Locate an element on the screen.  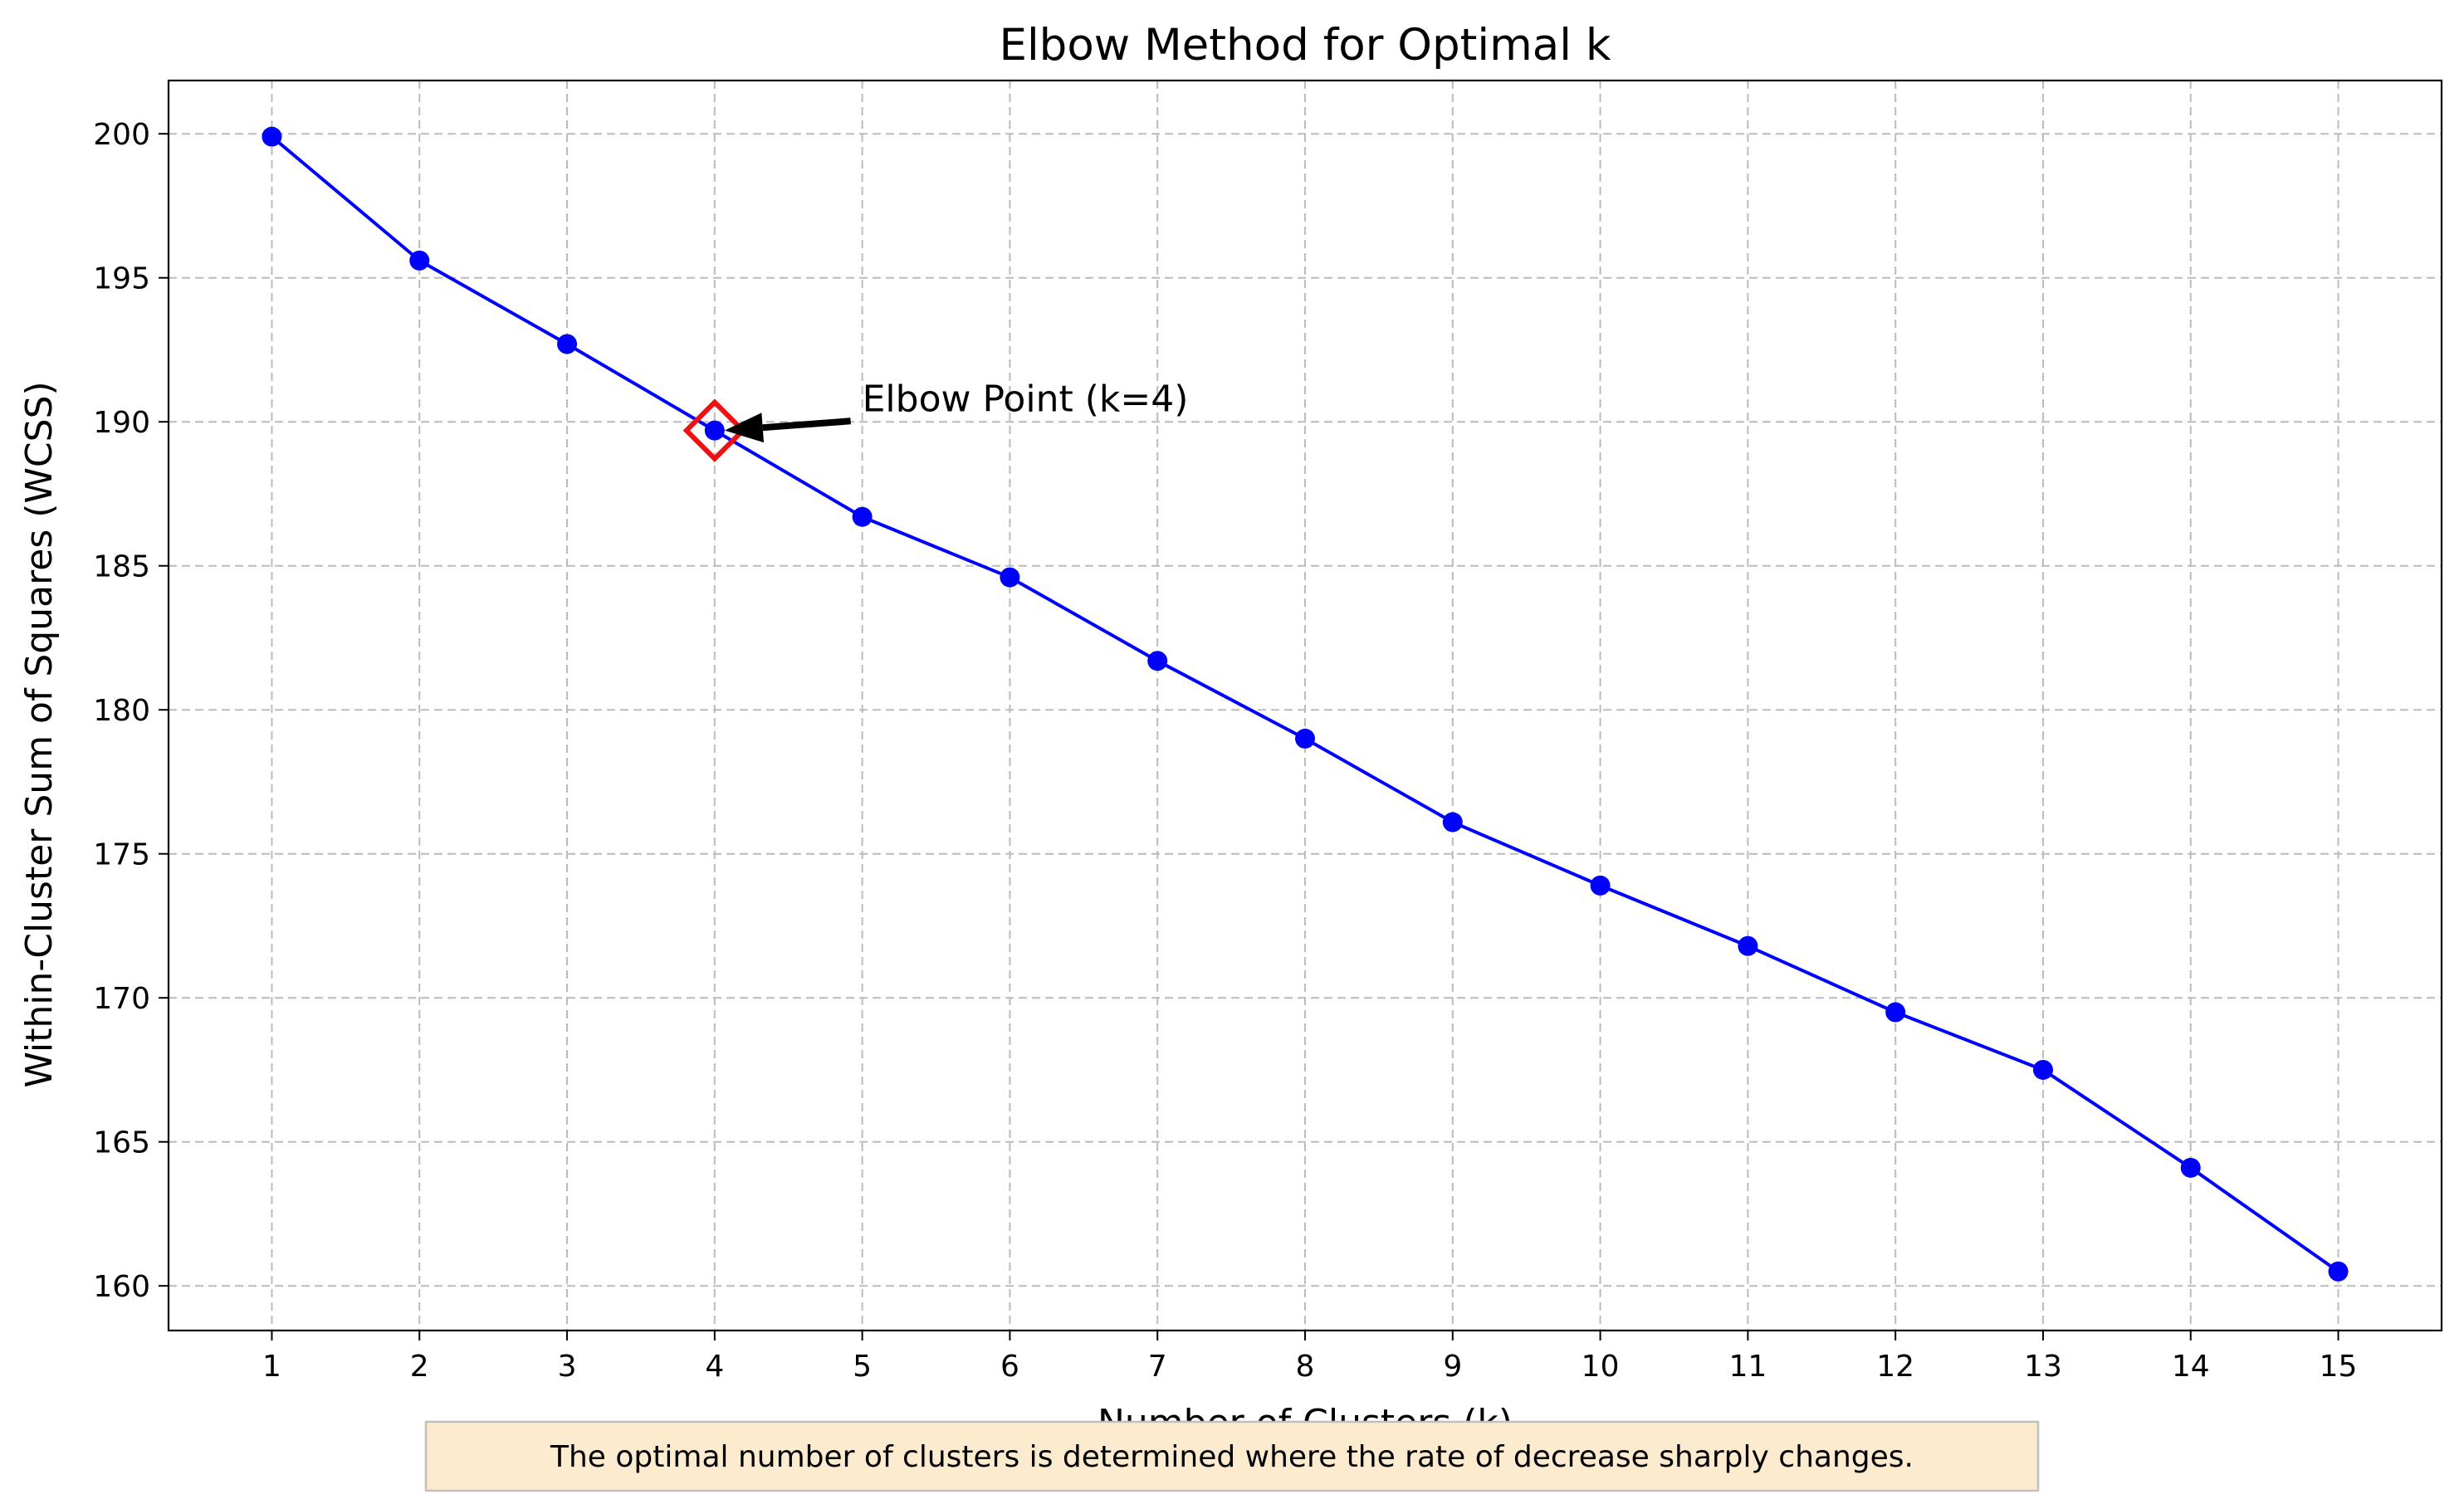
y-tick-label: 180 is located at coordinates (121, 711).